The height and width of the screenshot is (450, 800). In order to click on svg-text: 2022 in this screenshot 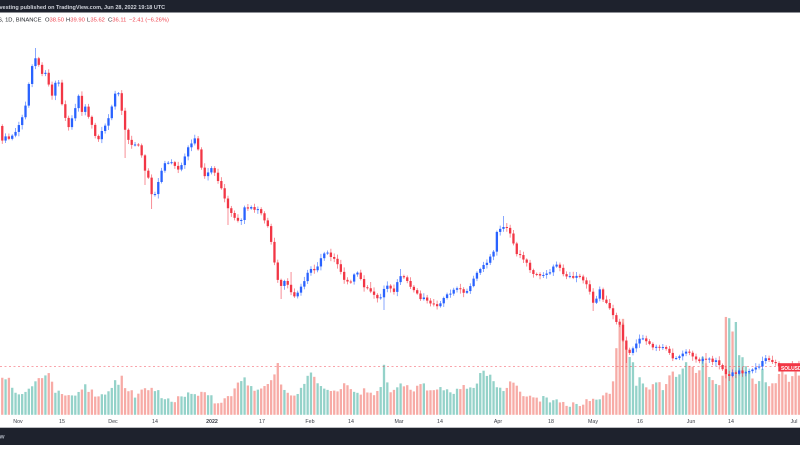, I will do `click(212, 422)`.